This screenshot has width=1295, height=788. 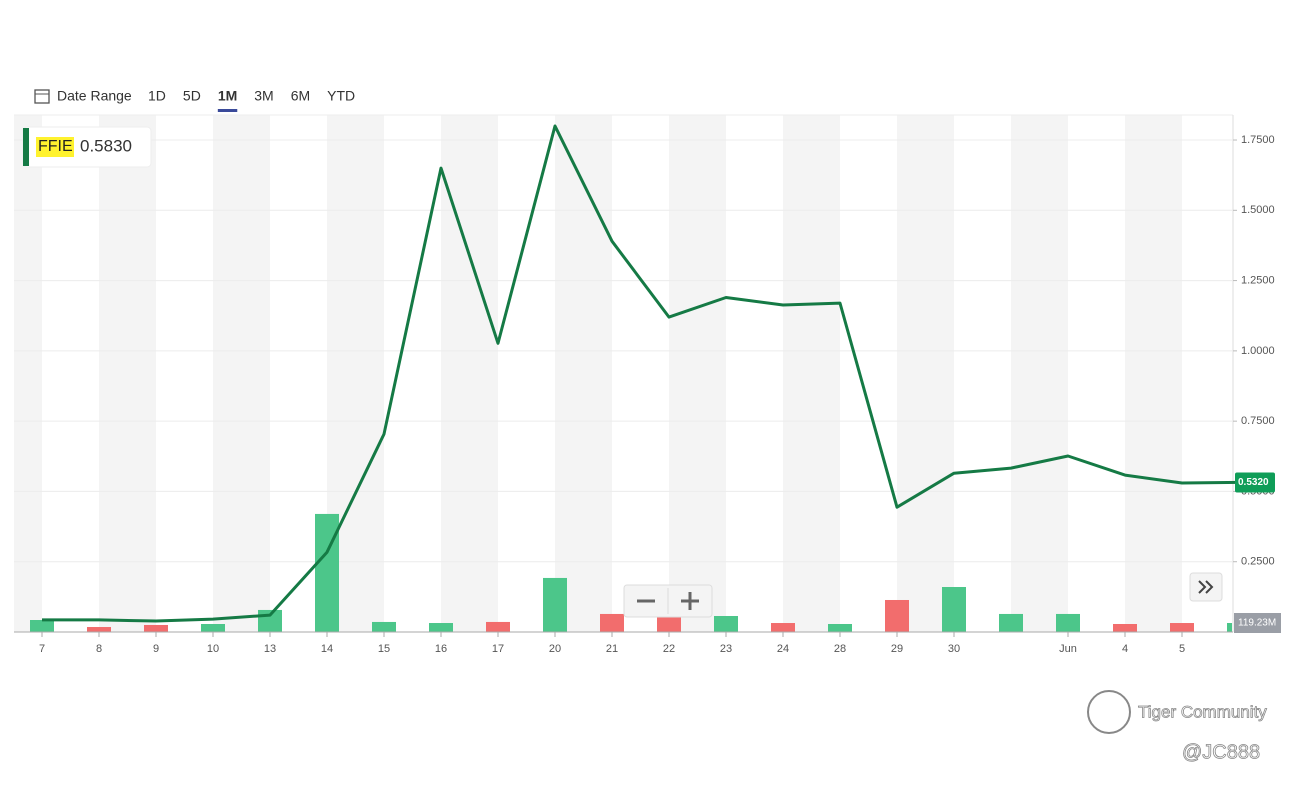 What do you see at coordinates (1258, 562) in the screenshot?
I see `y-tick-label: 0.2500` at bounding box center [1258, 562].